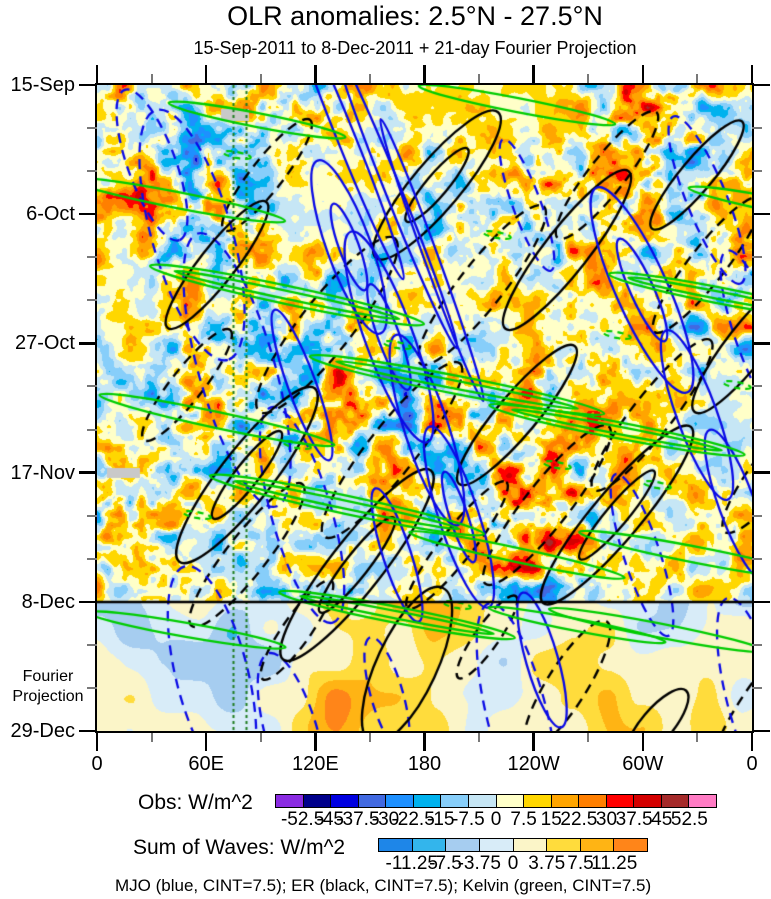 The height and width of the screenshot is (899, 771). Describe the element at coordinates (358, 819) in the screenshot. I see `colorbar-tick-label: -37.5` at that location.